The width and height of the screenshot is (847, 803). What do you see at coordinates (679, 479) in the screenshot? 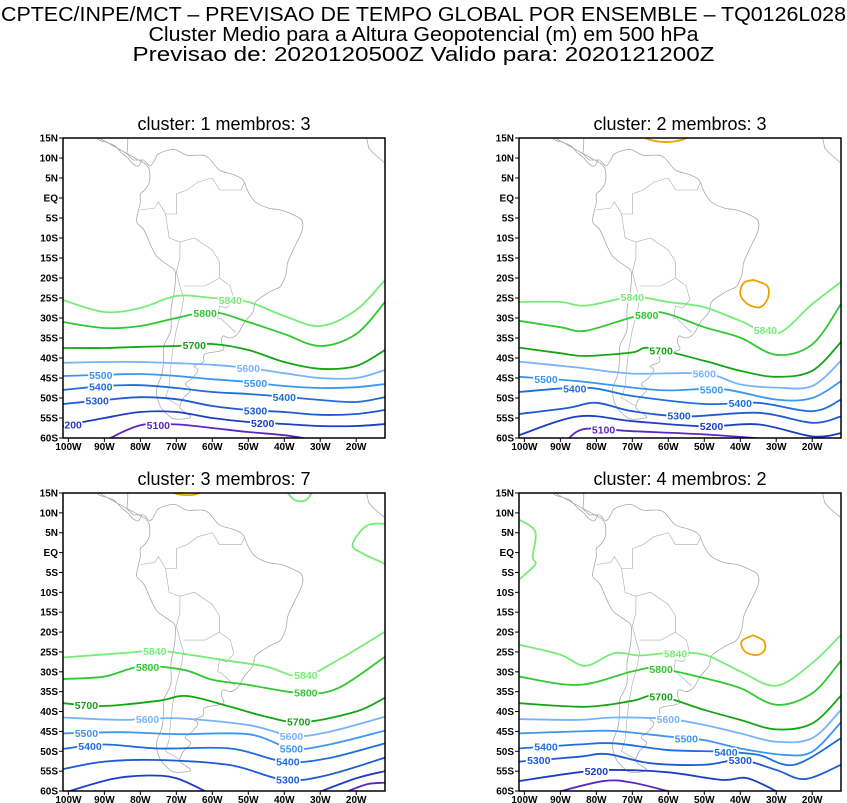
I see `panel-title: cluster: 4 membros: 2` at bounding box center [679, 479].